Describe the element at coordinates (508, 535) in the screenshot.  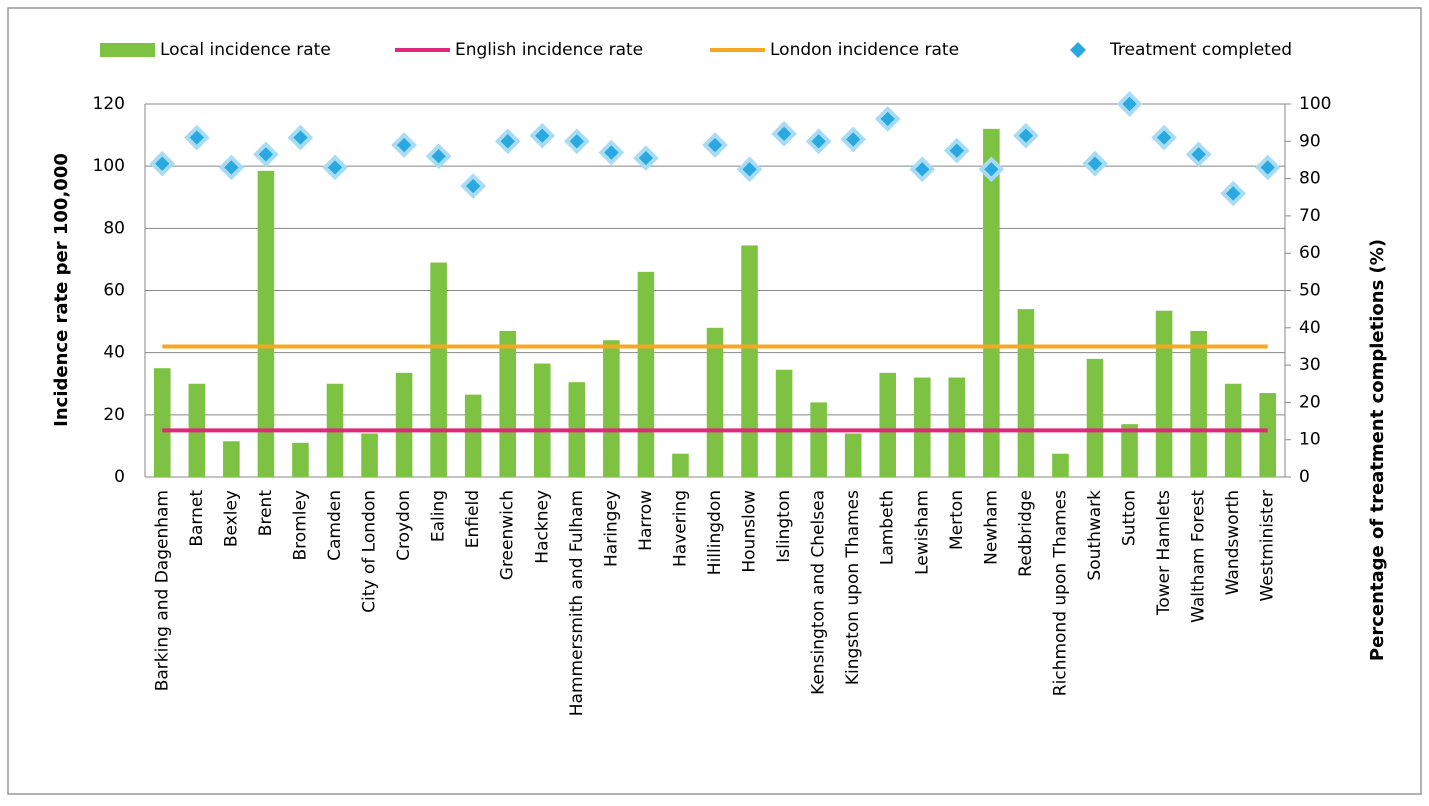
I see `x-tick-label: Greenwich` at that location.